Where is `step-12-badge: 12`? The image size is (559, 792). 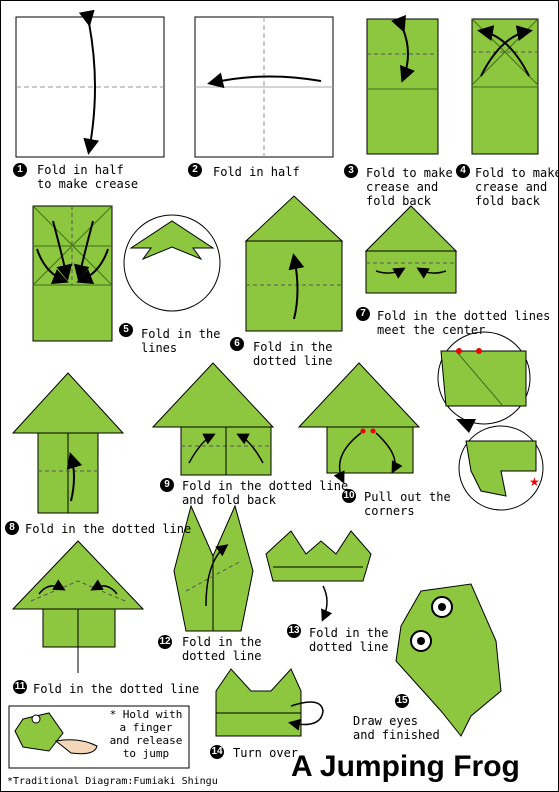
step-12-badge: 12 is located at coordinates (165, 642).